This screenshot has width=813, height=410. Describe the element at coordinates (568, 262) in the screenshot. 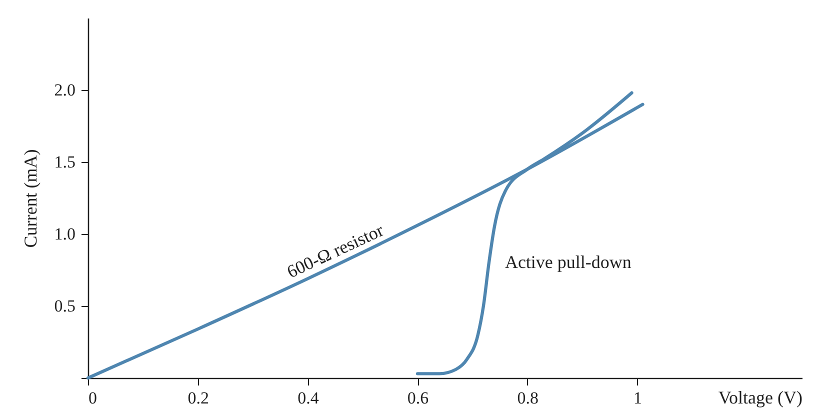

I see `series-label: Active pull-down` at that location.